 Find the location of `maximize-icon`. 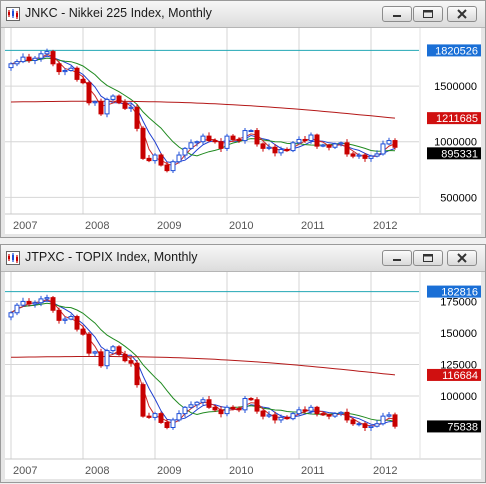

maximize-icon is located at coordinates (428, 258).